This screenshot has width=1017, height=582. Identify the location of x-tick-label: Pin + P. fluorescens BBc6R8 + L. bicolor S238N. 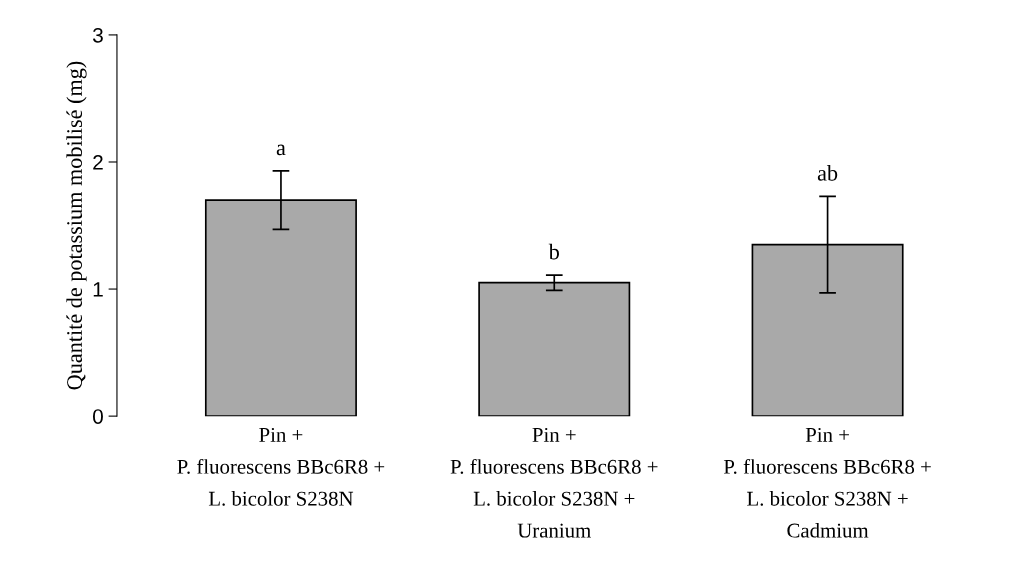
(281, 466).